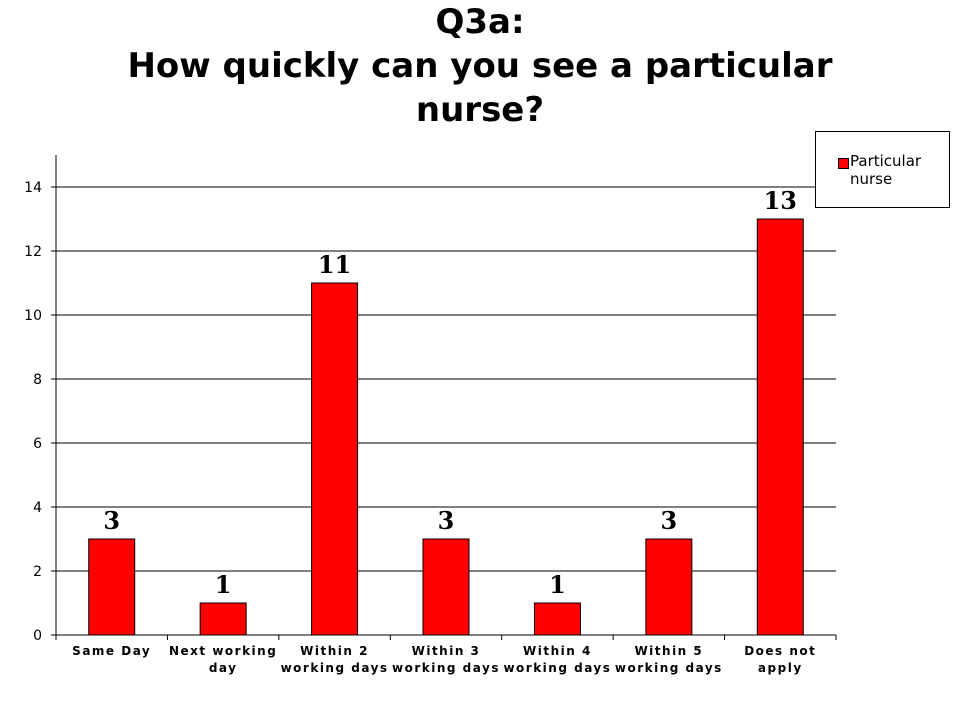 This screenshot has width=960, height=720. I want to click on chart-title-line-1: Q3a:, so click(480, 22).